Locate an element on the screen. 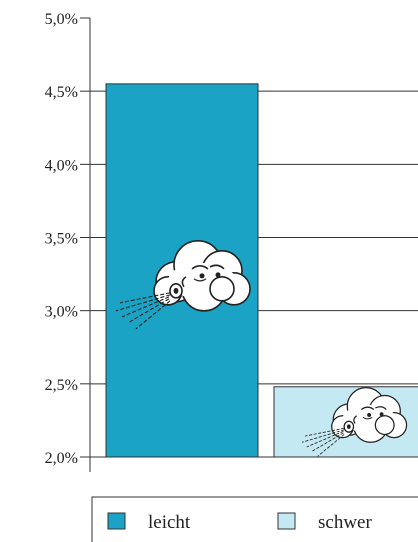  y-tick-label: 2,0% is located at coordinates (61, 458).